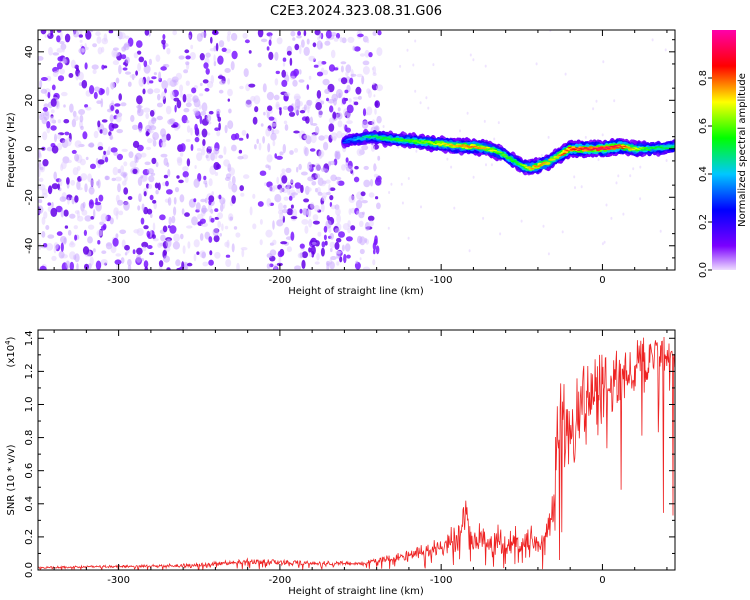 The height and width of the screenshot is (600, 750). I want to click on snr-x-axis-label: Height of straight line (km), so click(356, 591).